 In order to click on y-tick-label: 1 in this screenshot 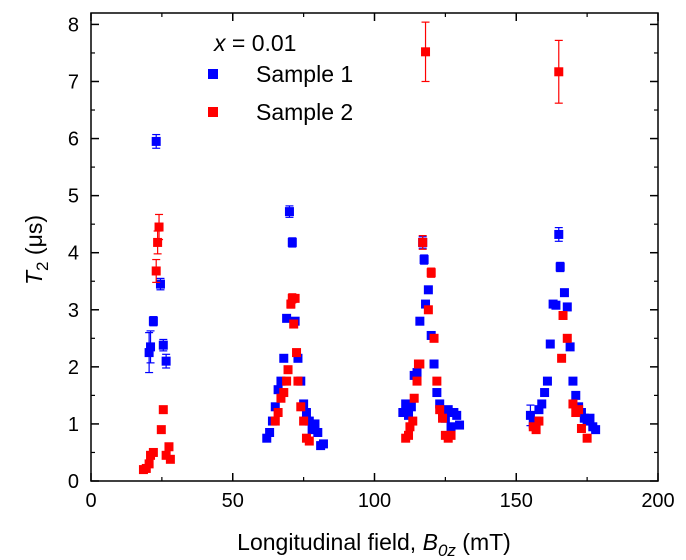, I will do `click(73, 425)`.